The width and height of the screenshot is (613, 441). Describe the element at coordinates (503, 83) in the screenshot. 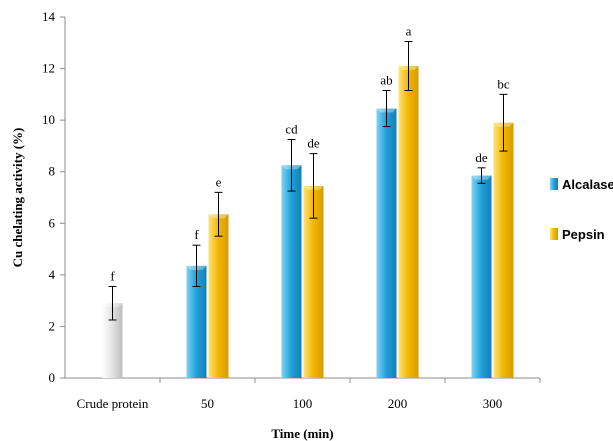

I see `significance-label: bc` at that location.